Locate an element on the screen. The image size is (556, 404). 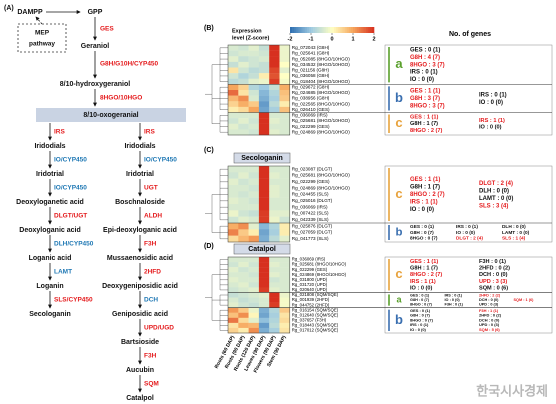
row-label: Rg_023087 (DLGT) is located at coordinates (312, 168).